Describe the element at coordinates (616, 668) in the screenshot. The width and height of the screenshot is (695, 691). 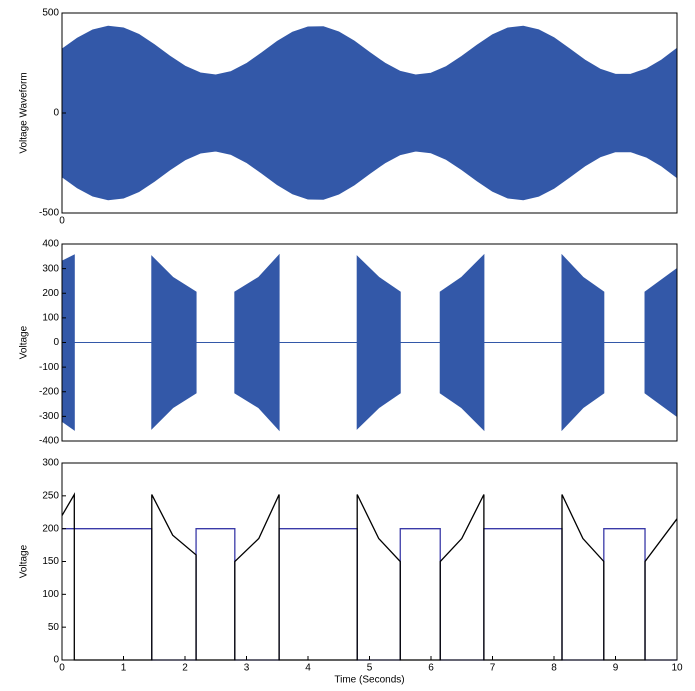
I see `x-tick-label: 9` at that location.